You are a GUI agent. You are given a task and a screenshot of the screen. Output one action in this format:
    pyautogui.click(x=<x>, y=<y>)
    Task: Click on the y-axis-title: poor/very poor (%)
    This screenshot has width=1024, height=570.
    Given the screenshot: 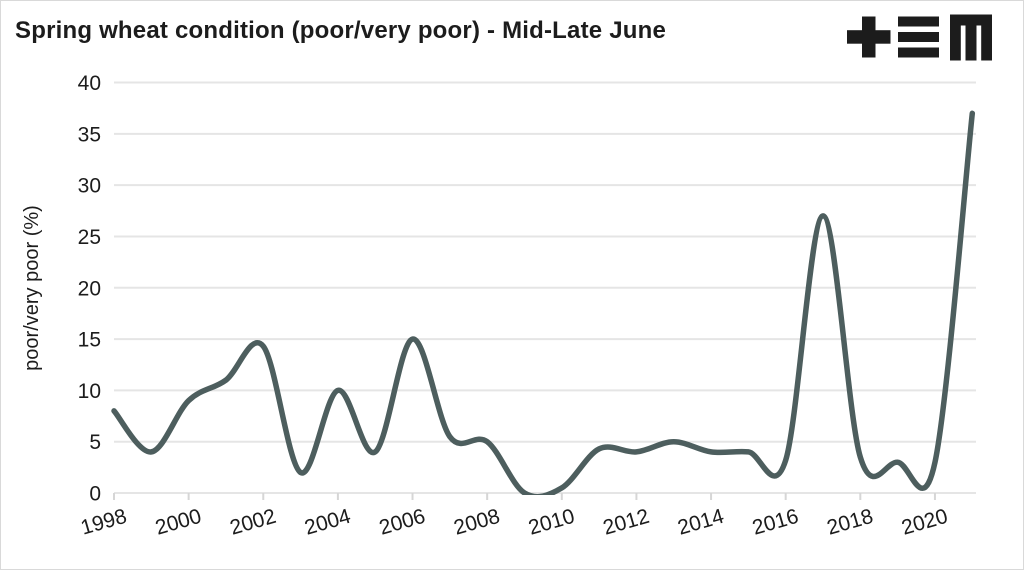 What is the action you would take?
    pyautogui.click(x=32, y=288)
    